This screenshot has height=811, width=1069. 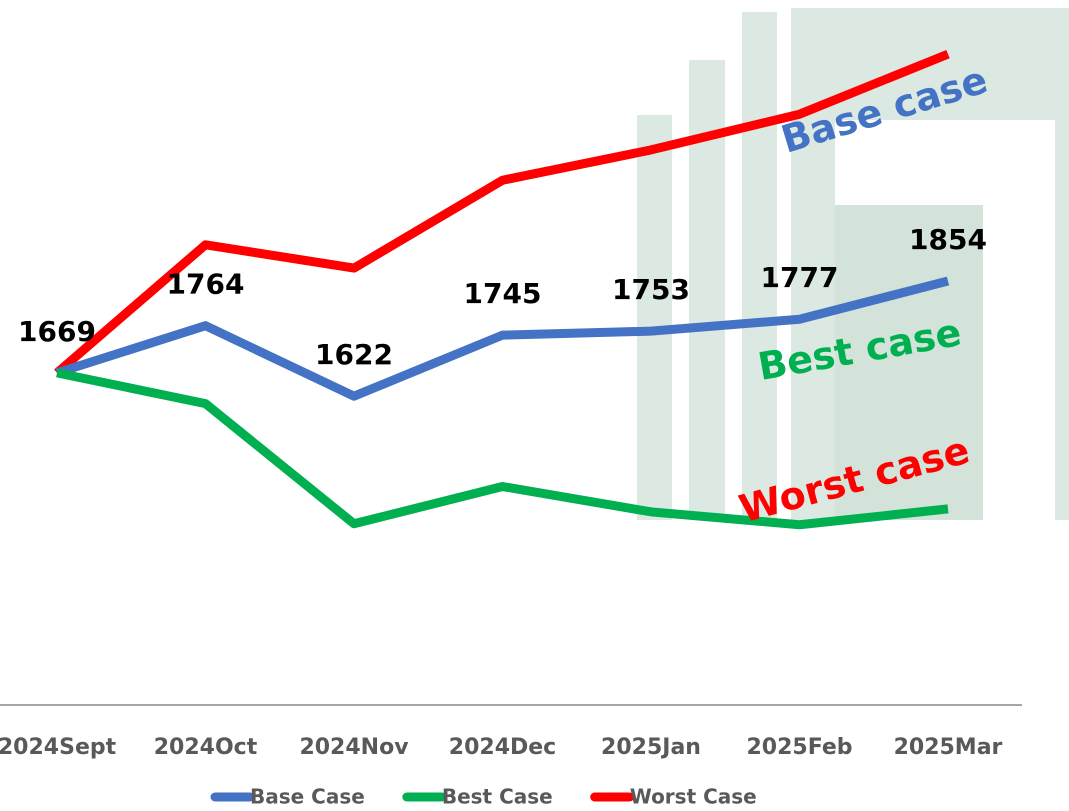 I want to click on x-tick-label: 2025Feb, so click(x=799, y=747).